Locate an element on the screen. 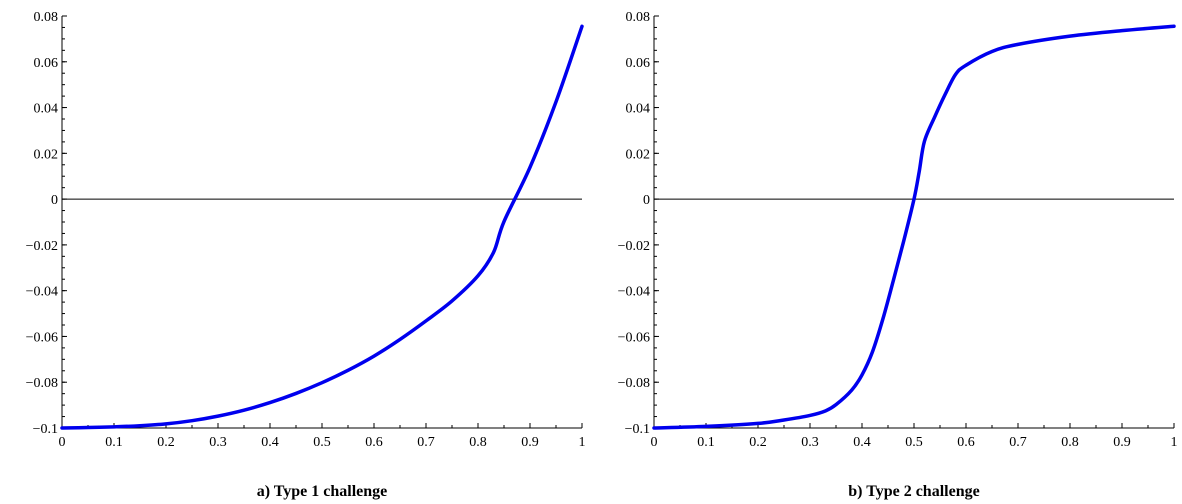 The image size is (1182, 504). chart-caption: a) Type 1 challenge is located at coordinates (322, 491).